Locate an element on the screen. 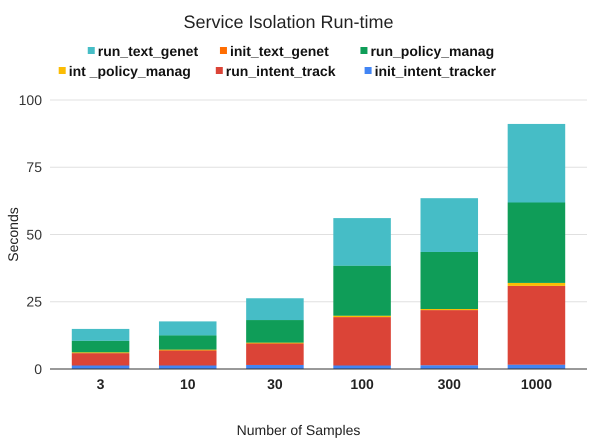  x-tick-label: 100 is located at coordinates (362, 384).